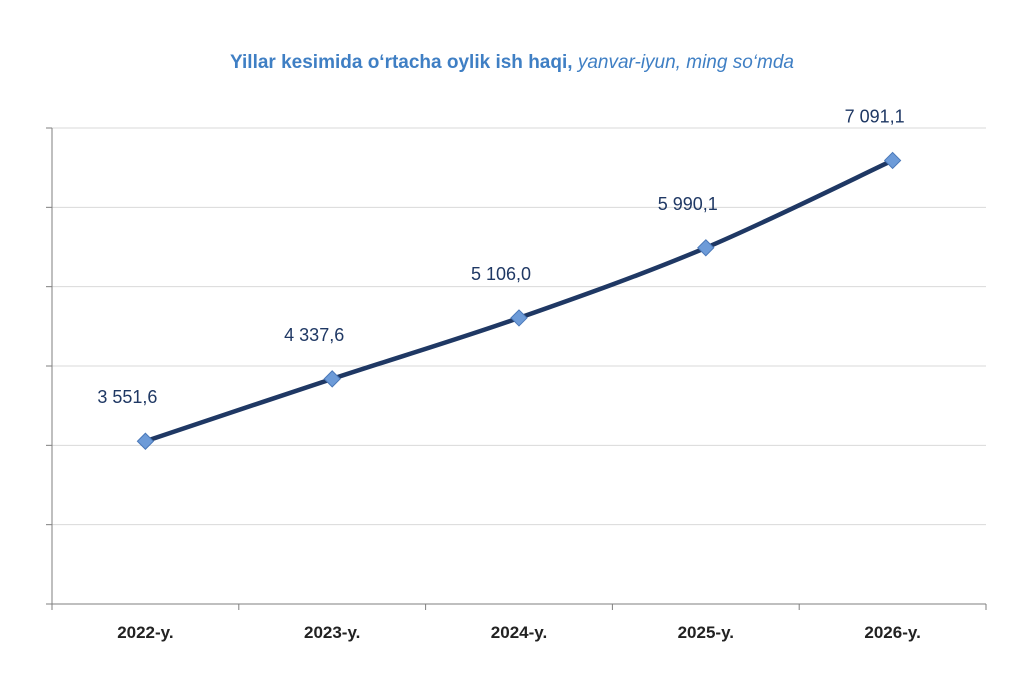 The height and width of the screenshot is (689, 1024). Describe the element at coordinates (145, 632) in the screenshot. I see `x-tick-label: 2022-y.` at that location.